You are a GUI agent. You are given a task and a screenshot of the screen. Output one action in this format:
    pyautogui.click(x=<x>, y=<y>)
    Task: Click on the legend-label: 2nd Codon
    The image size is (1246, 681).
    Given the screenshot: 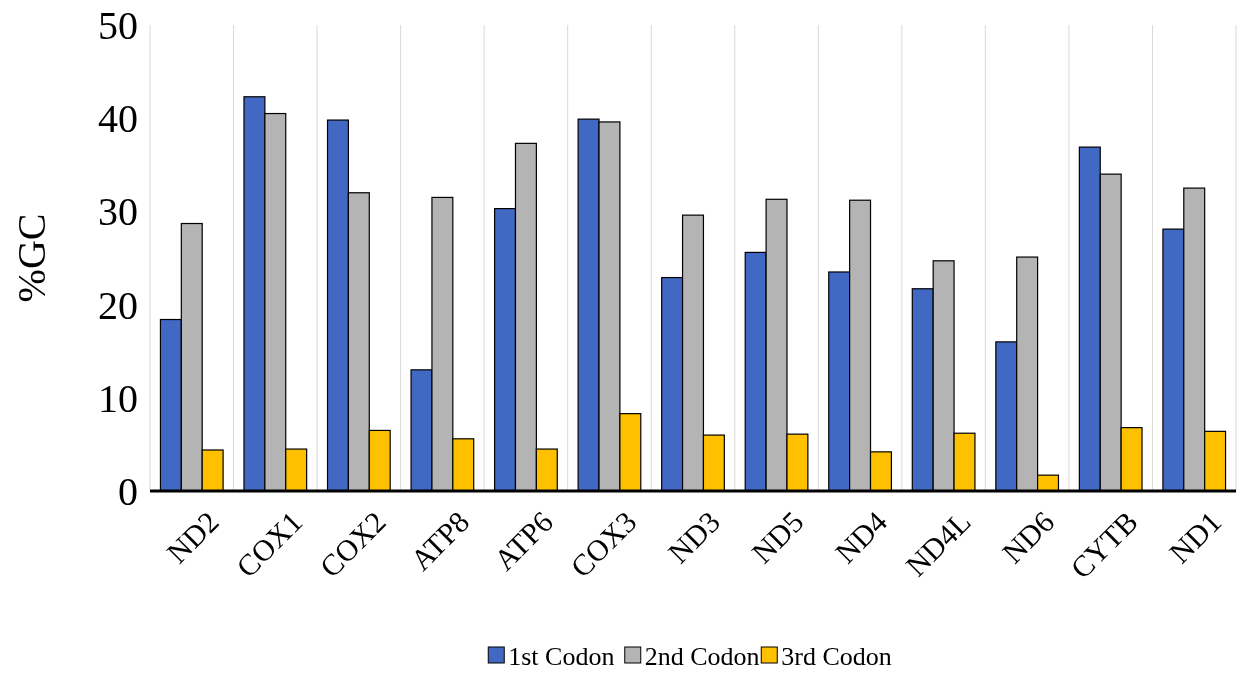 What is the action you would take?
    pyautogui.click(x=702, y=657)
    